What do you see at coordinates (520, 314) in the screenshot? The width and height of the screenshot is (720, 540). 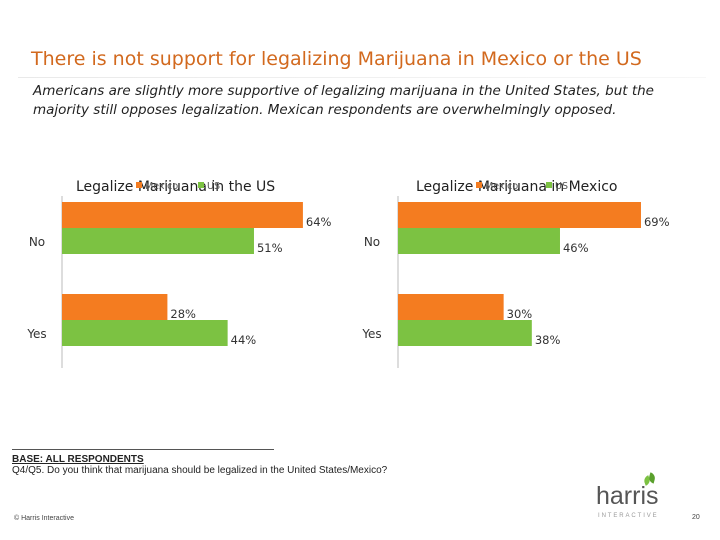 I see `value-label-mexico-yes: 30%` at bounding box center [520, 314].